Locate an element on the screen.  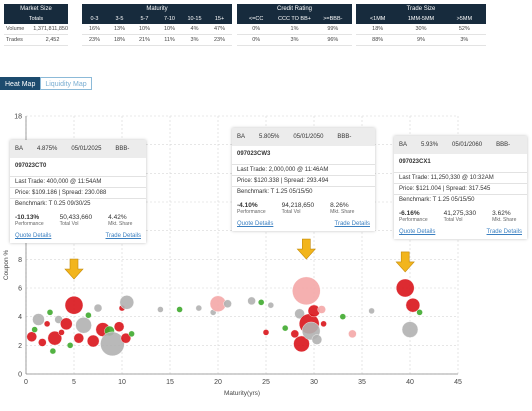
table-cell: 23% is located at coordinates (219, 40).